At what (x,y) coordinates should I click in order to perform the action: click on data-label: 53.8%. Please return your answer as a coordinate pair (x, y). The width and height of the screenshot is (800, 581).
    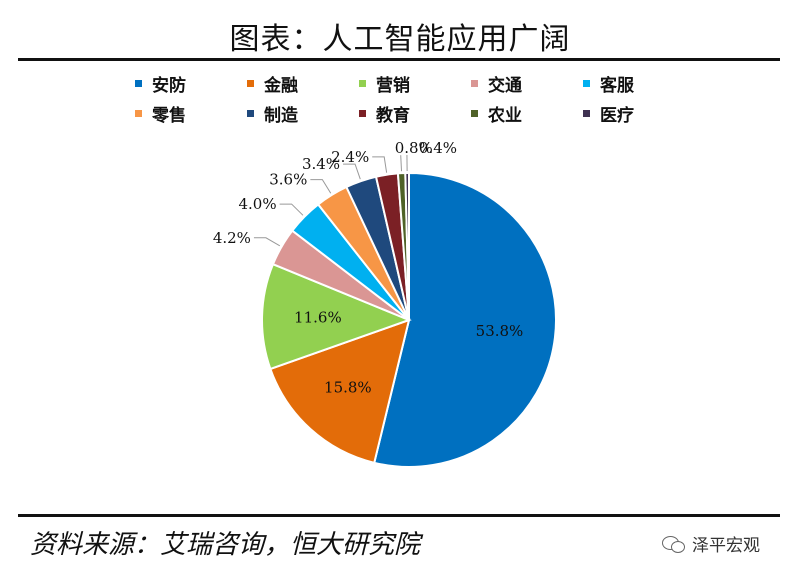
    Looking at the image, I should click on (500, 331).